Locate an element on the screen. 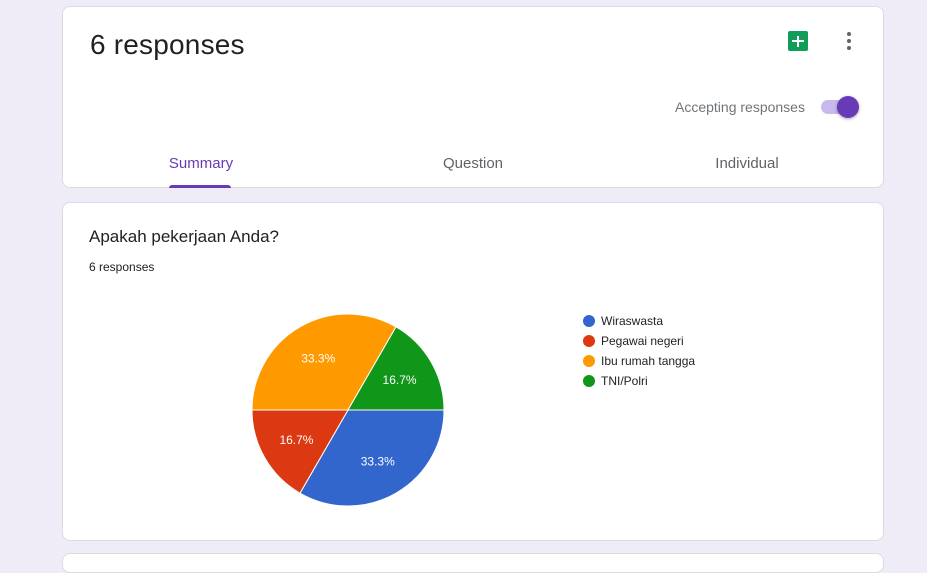  legend-item: Ibu rumah tangga is located at coordinates (639, 361).